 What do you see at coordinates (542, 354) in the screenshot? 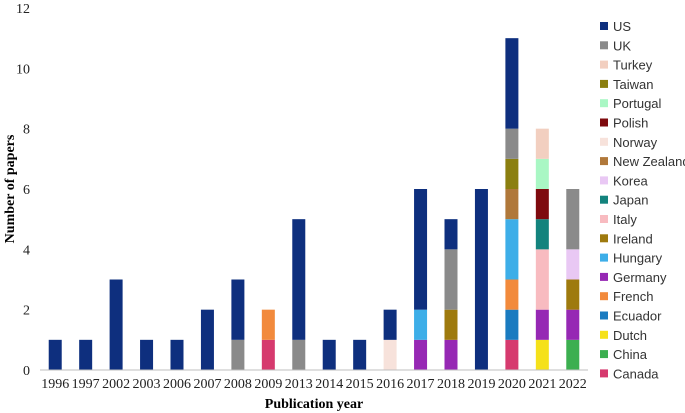
I see `bar-segment-dutch-2021` at bounding box center [542, 354].